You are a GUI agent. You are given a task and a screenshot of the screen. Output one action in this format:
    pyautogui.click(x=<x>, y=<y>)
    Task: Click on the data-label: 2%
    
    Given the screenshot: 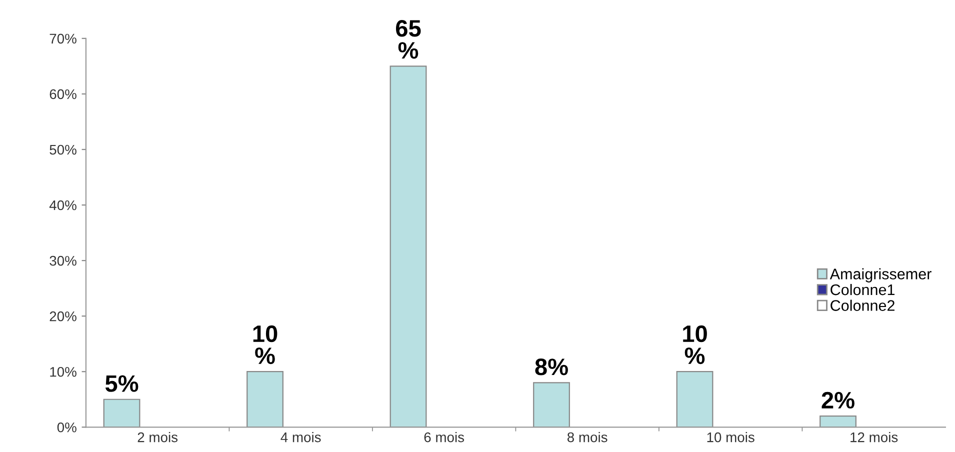 What is the action you would take?
    pyautogui.click(x=838, y=400)
    